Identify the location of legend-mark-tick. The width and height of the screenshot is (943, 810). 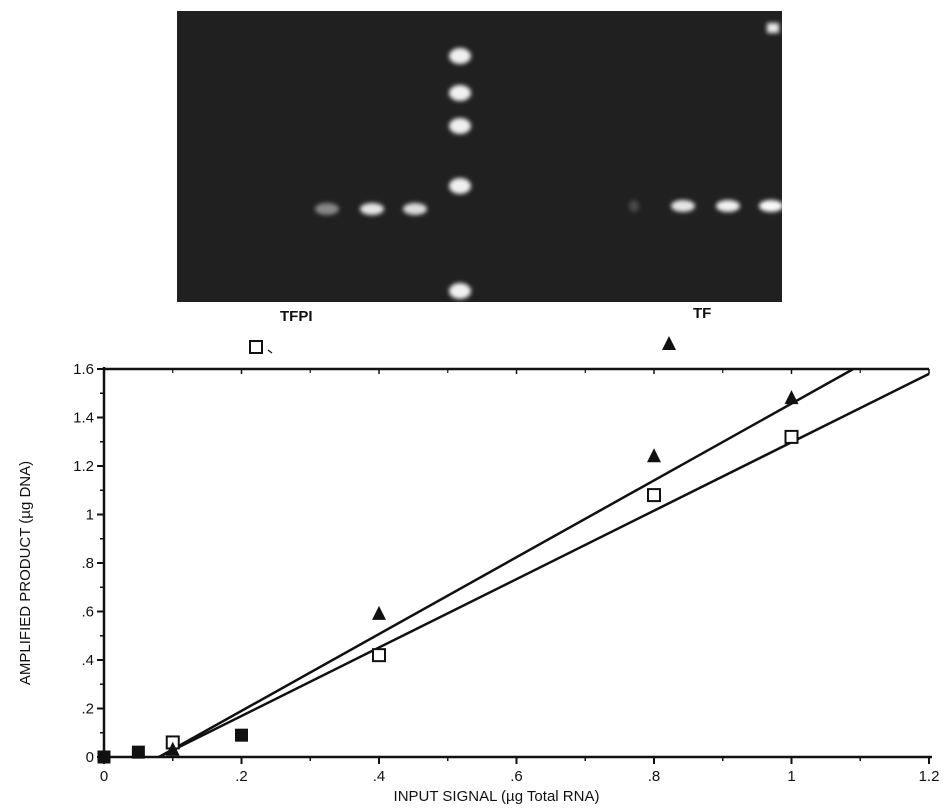
(270, 351).